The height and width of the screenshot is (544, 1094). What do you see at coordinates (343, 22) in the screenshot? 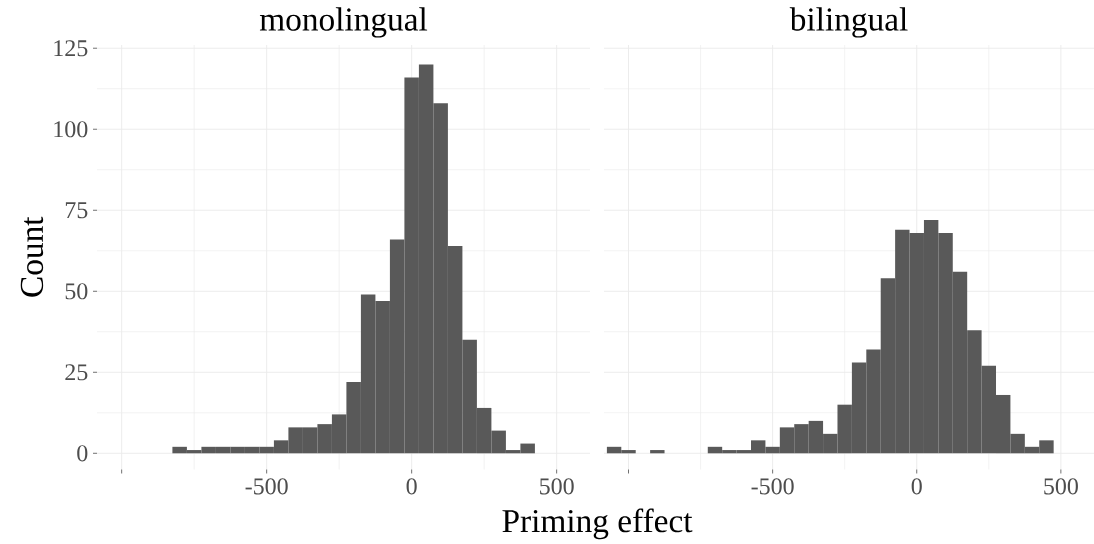
I see `chart-title: monolingual` at bounding box center [343, 22].